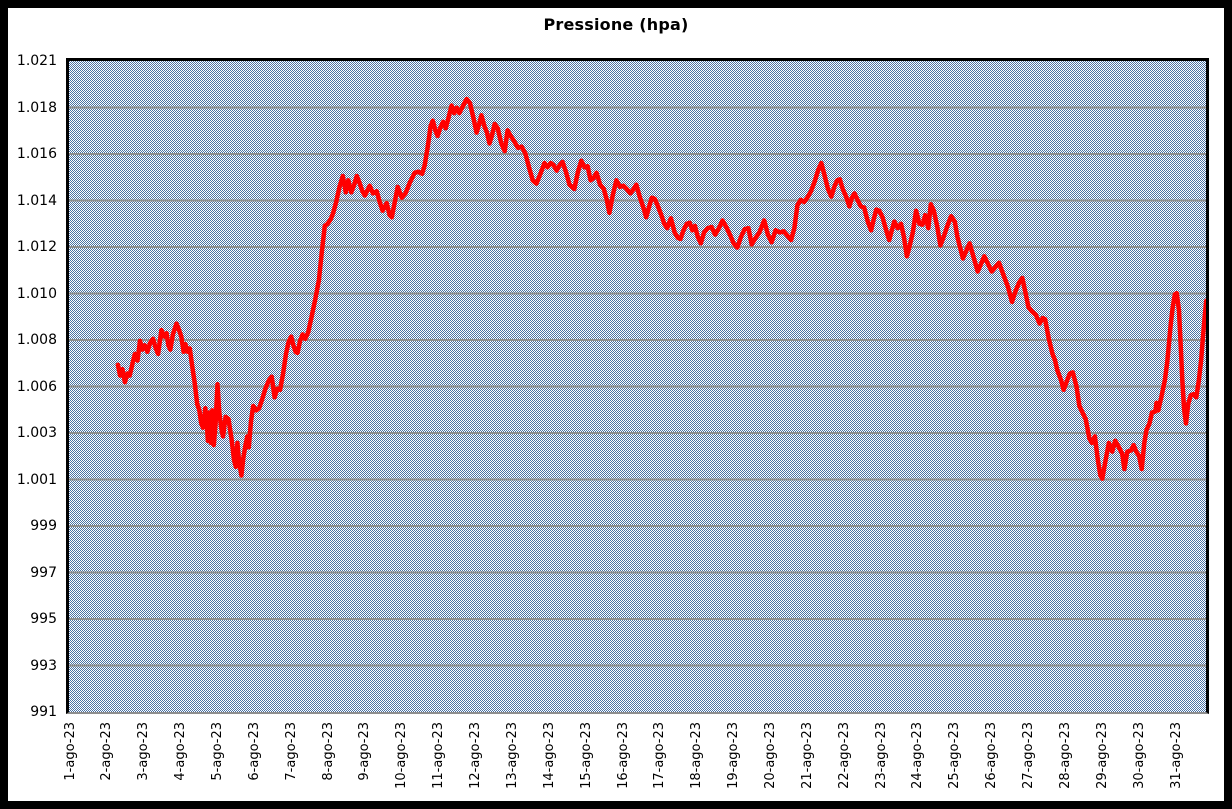 This screenshot has height=809, width=1232. I want to click on y-tick-label: 1.003, so click(36, 433).